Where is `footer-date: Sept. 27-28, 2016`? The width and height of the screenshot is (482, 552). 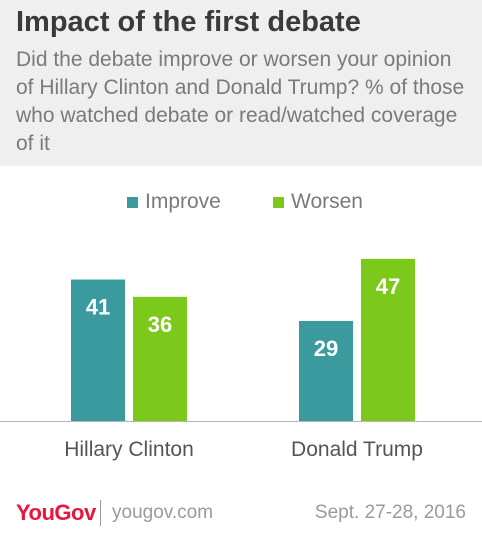
footer-date: Sept. 27-28, 2016 is located at coordinates (390, 512).